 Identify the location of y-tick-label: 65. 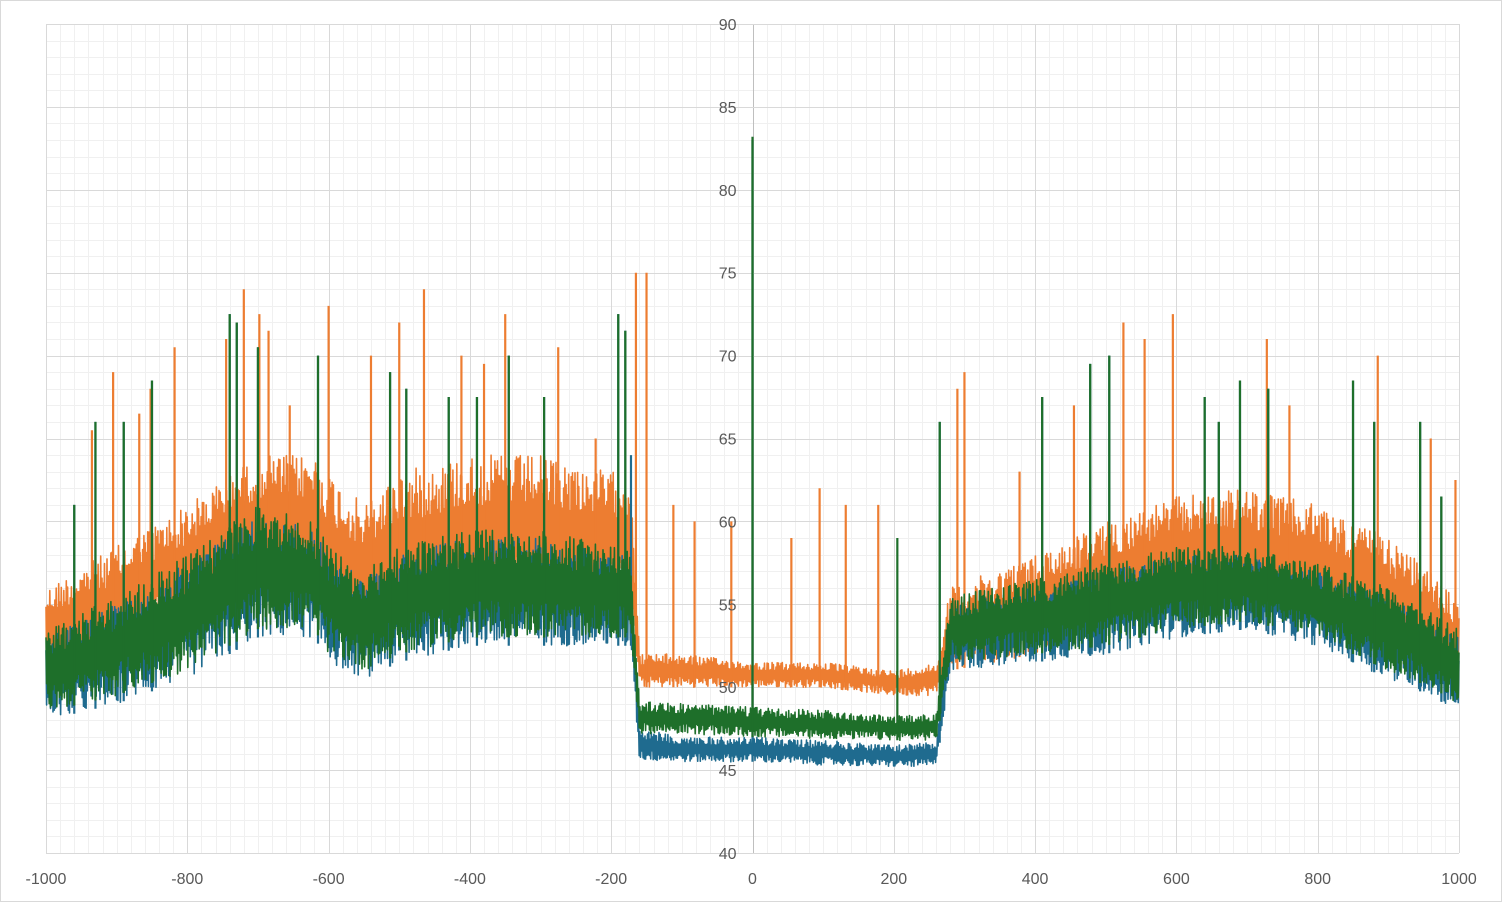
(728, 440).